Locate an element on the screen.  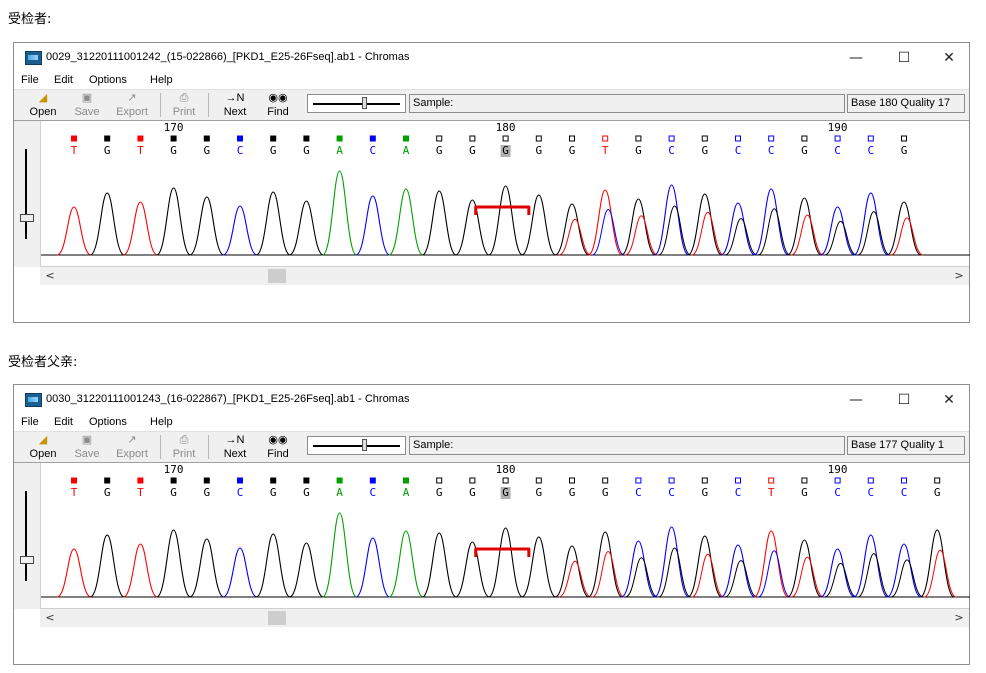
export-icon: ↗ is located at coordinates (132, 440).